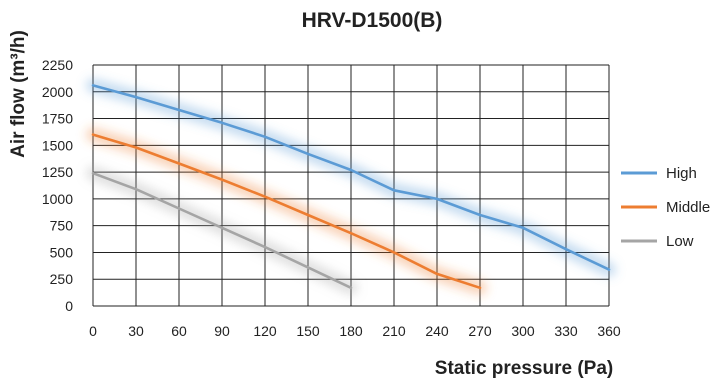 This screenshot has width=717, height=383. What do you see at coordinates (69, 306) in the screenshot?
I see `y-tick-label-0: 0` at bounding box center [69, 306].